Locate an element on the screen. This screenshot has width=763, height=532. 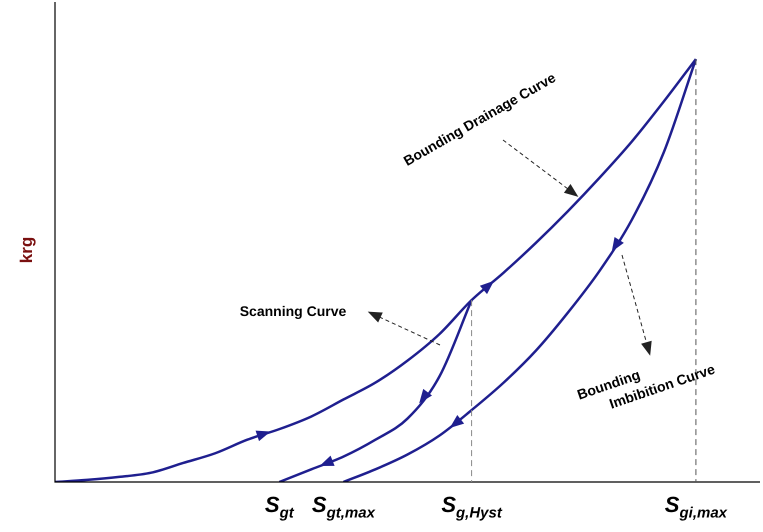
x-tick-label: S$_{gt,max}$ is located at coordinates (343, 507).